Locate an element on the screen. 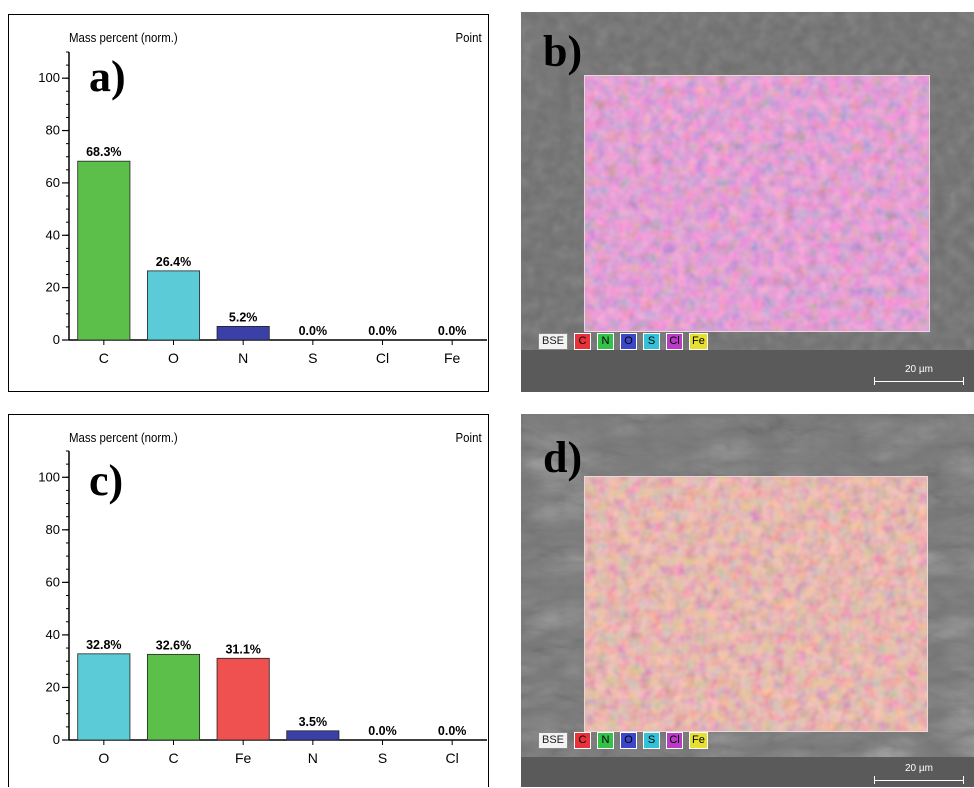 The image size is (974, 788). panel-label: a) is located at coordinates (107, 76).